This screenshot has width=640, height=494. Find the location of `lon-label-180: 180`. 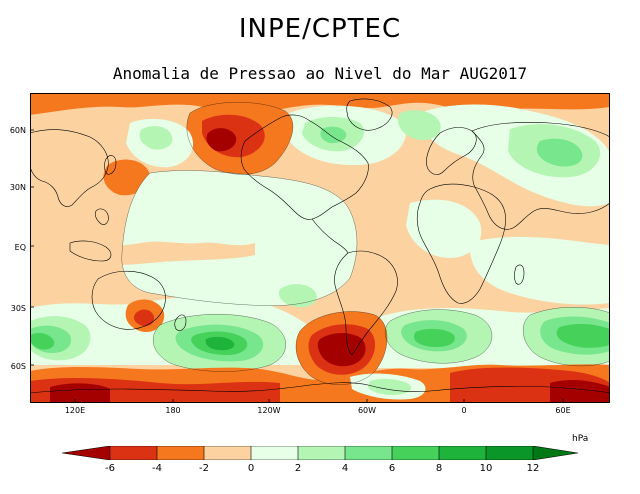

lon-label-180: 180 is located at coordinates (173, 410).